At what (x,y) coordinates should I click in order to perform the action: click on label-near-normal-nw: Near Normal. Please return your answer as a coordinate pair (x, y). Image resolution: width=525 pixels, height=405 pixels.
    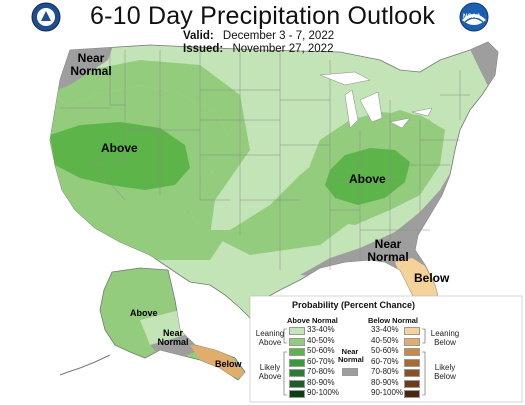
    Looking at the image, I should click on (91, 64).